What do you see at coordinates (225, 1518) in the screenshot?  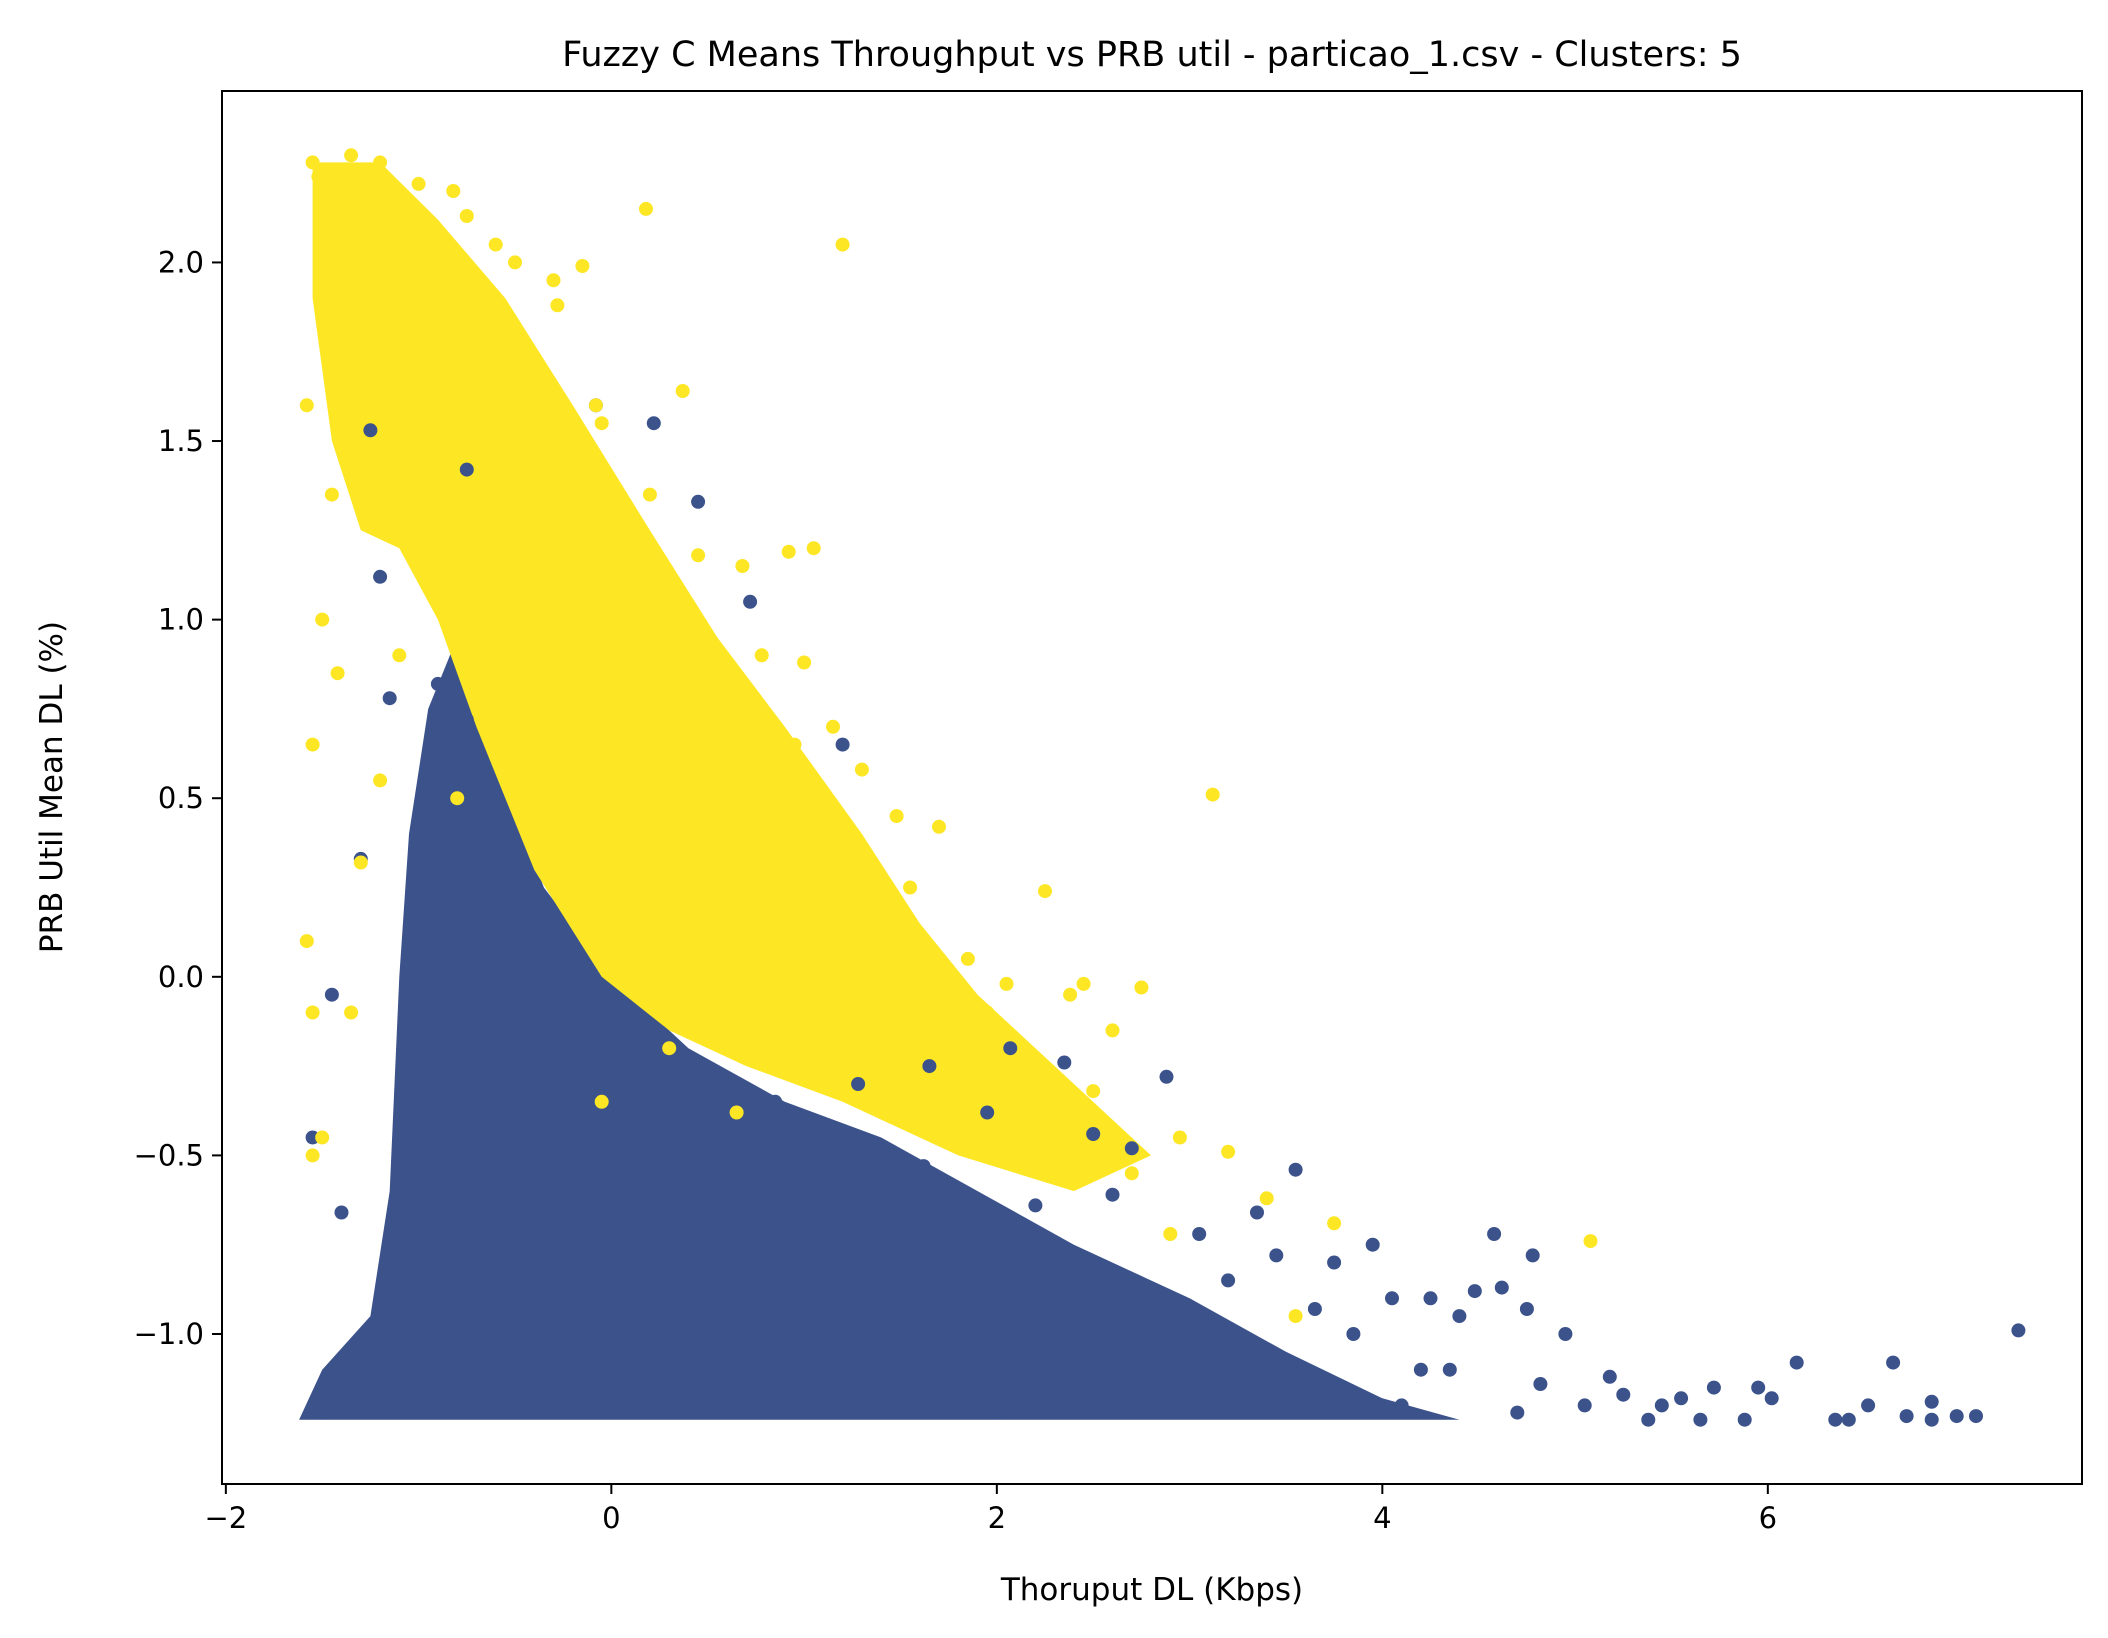 I see `x-tick-label: −2` at bounding box center [225, 1518].